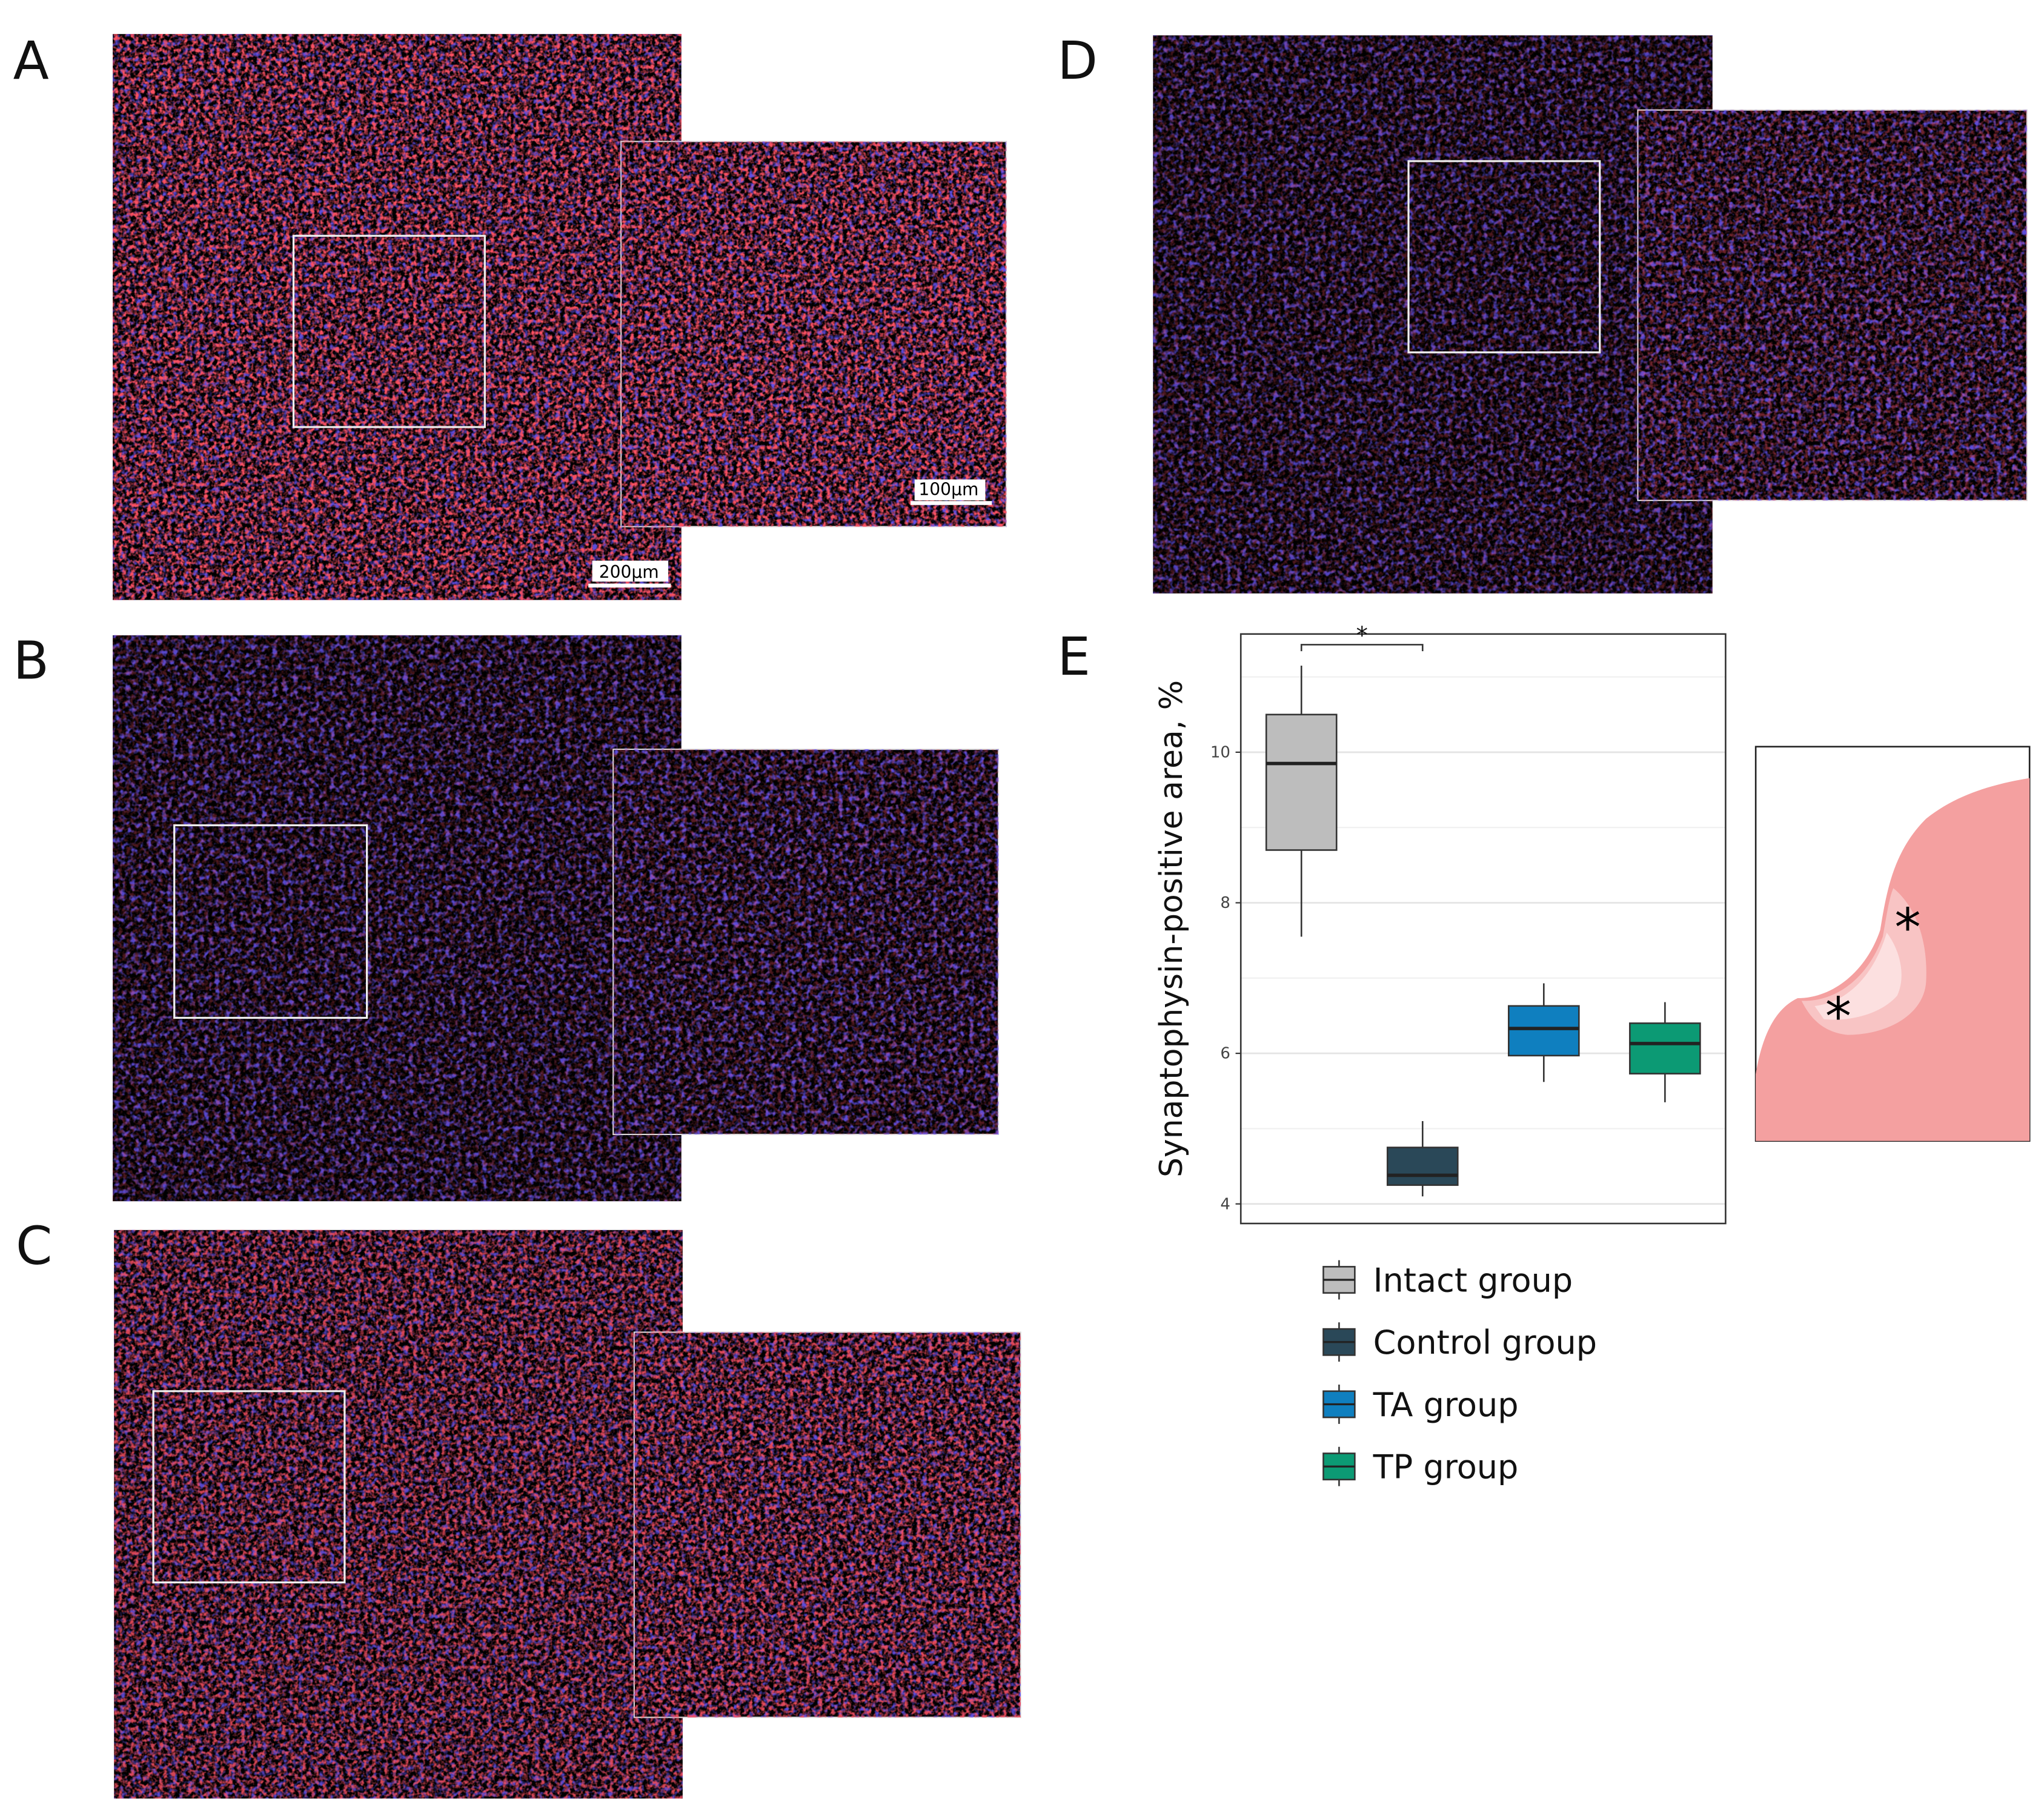 This screenshot has height=1811, width=2044. What do you see at coordinates (1225, 1204) in the screenshot?
I see `y-tick-label: 4` at bounding box center [1225, 1204].